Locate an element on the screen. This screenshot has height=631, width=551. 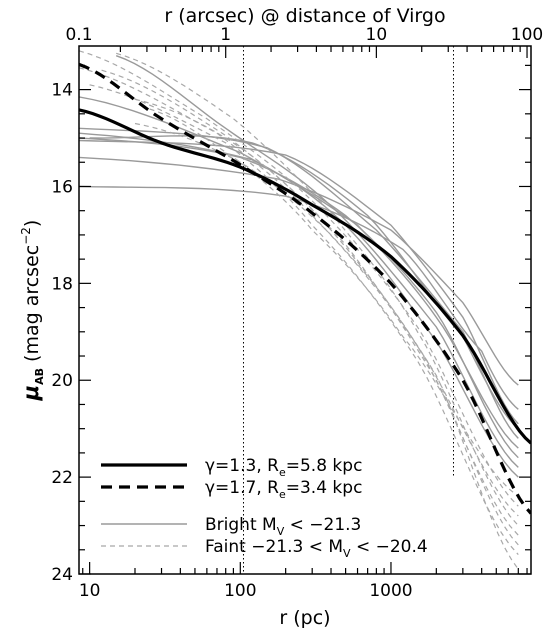
y-axis-close: ) is located at coordinates (32, 223).